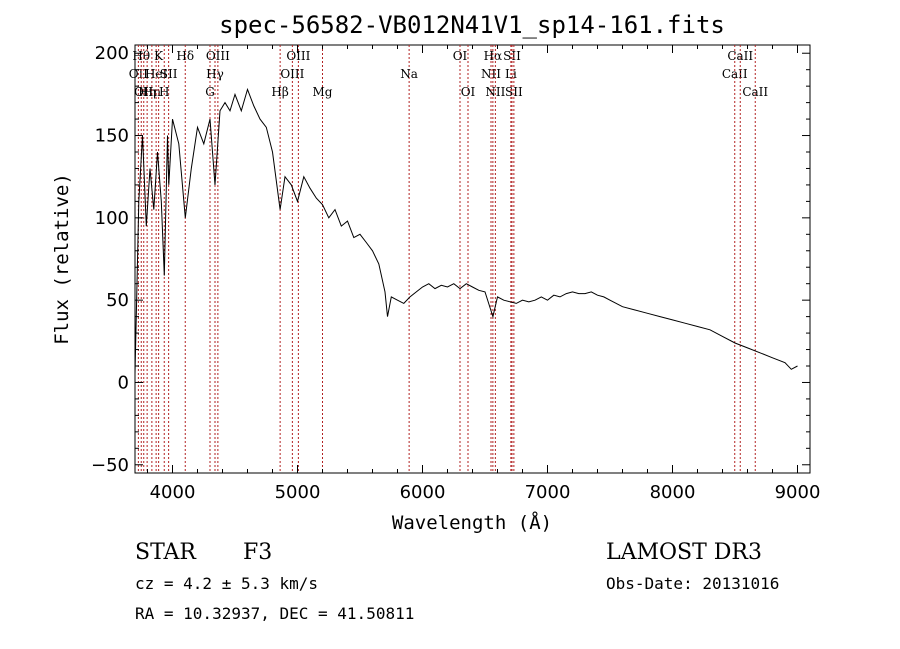 The width and height of the screenshot is (900, 649). What do you see at coordinates (62, 259) in the screenshot?
I see `y-axis-label: Flux (relative)` at bounding box center [62, 259].